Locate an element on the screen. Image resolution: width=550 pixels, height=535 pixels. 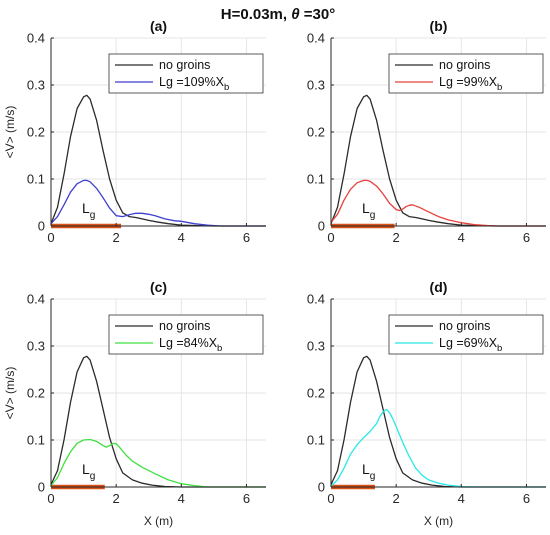
legend: no groins Lg =84%Xb is located at coordinates (186, 334).